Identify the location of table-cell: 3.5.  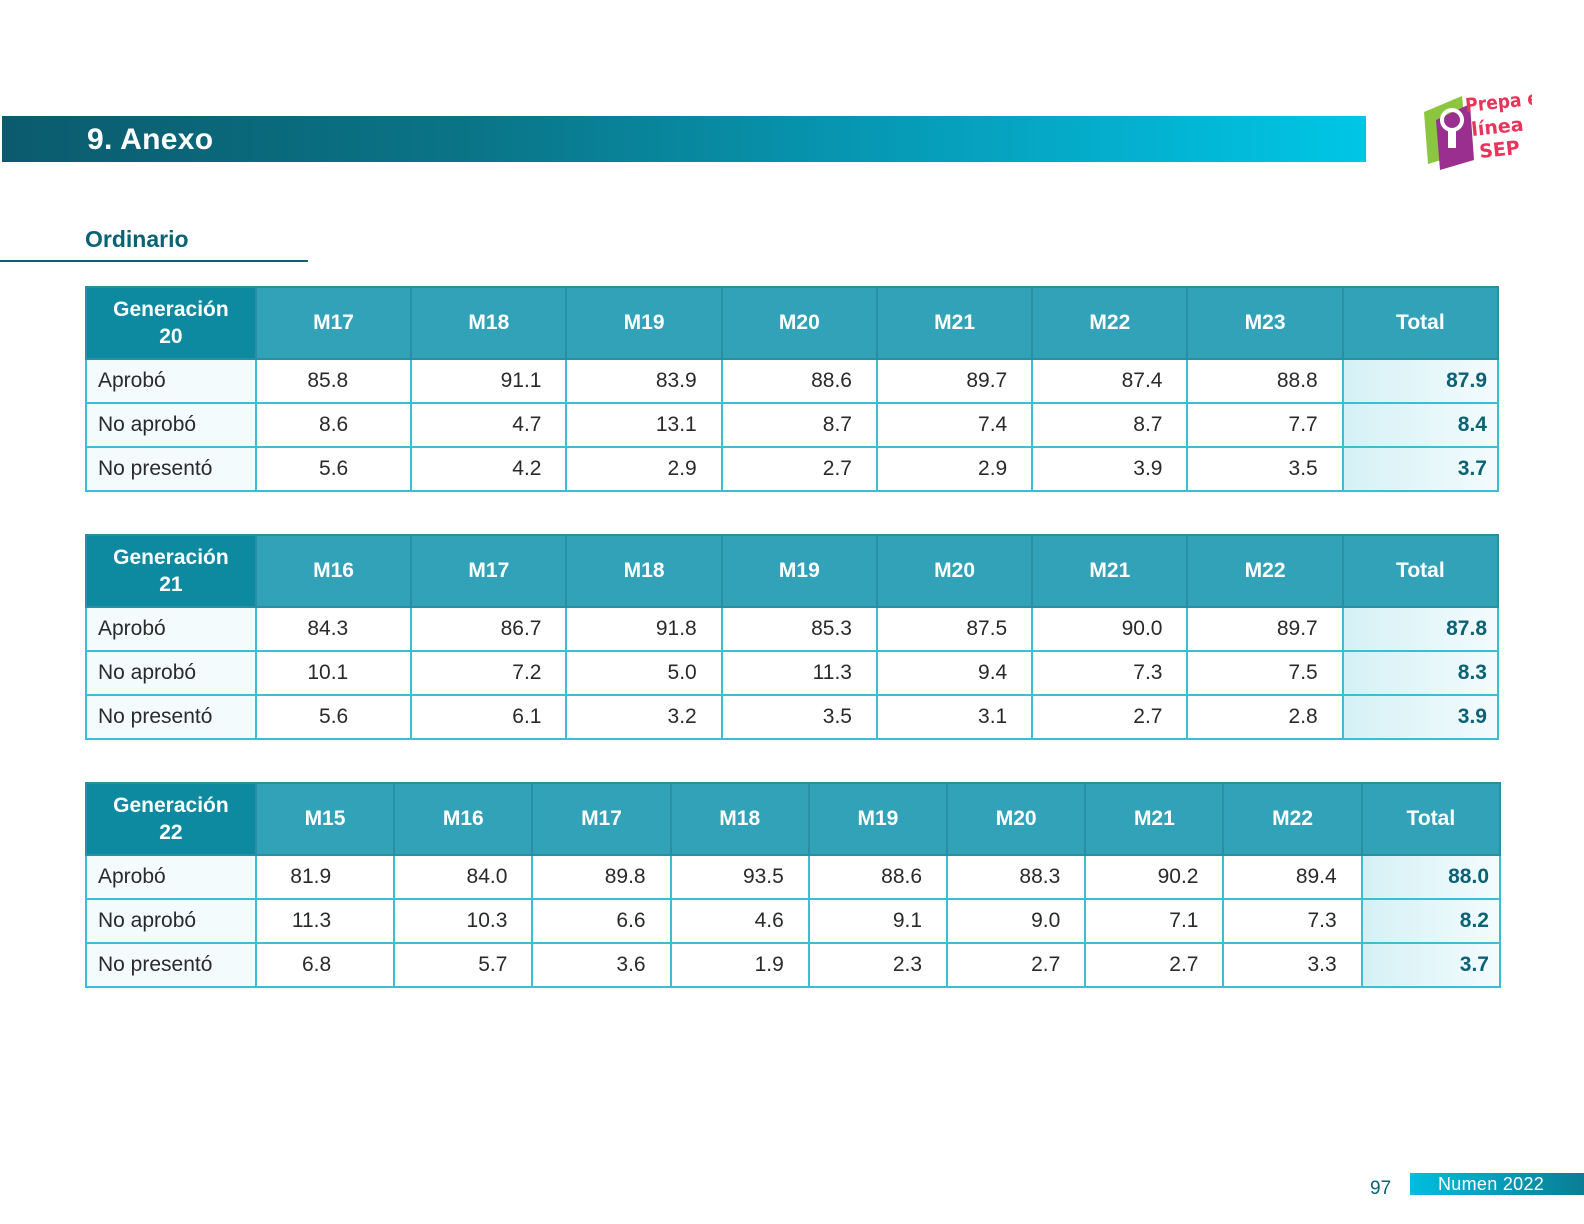
(1265, 469).